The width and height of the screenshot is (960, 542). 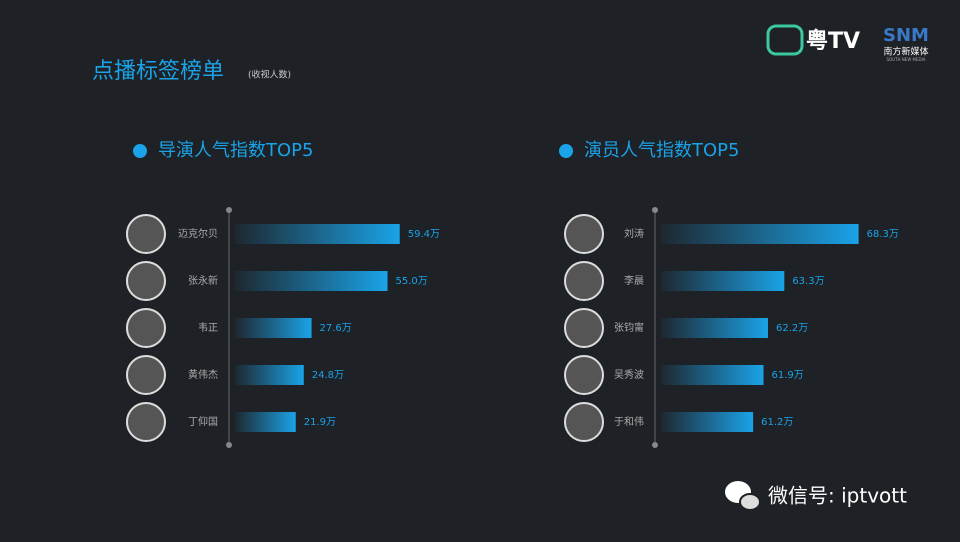 I want to click on category-label: 吴秀波, so click(x=629, y=374).